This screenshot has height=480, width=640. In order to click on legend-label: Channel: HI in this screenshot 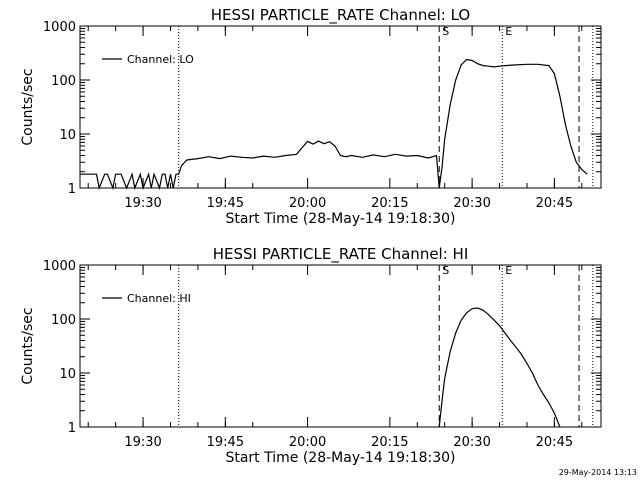, I will do `click(159, 298)`.